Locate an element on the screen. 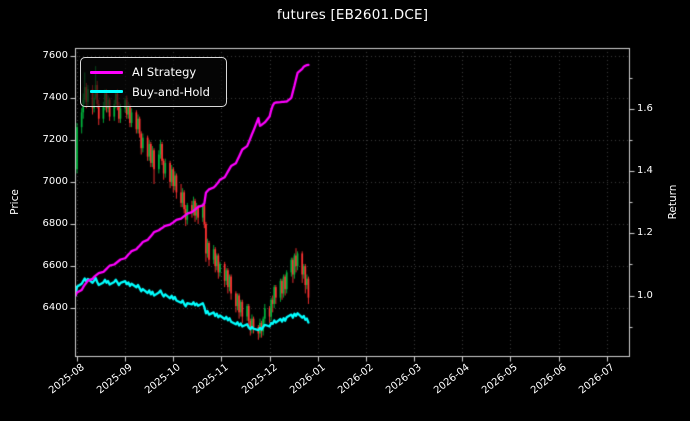  price-tick-label: 7200 is located at coordinates (55, 139).